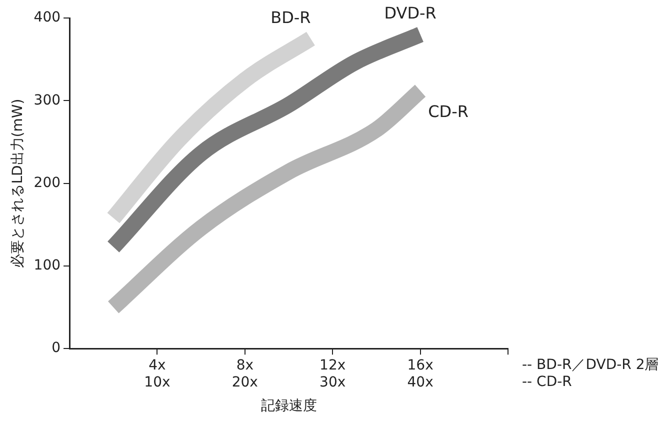 Image resolution: width=658 pixels, height=423 pixels. I want to click on y-tick-label: 400, so click(47, 18).